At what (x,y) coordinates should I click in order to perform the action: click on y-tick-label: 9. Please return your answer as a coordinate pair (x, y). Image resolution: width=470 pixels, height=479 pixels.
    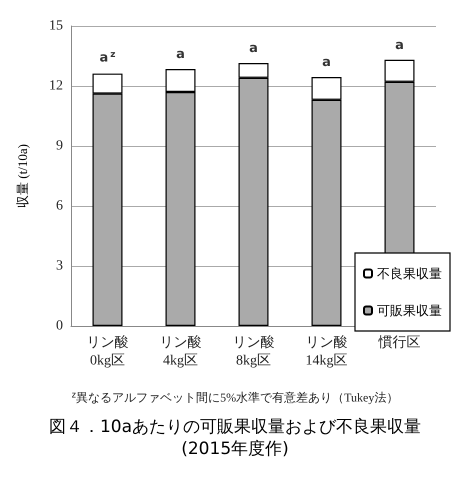
    Looking at the image, I should click on (59, 146).